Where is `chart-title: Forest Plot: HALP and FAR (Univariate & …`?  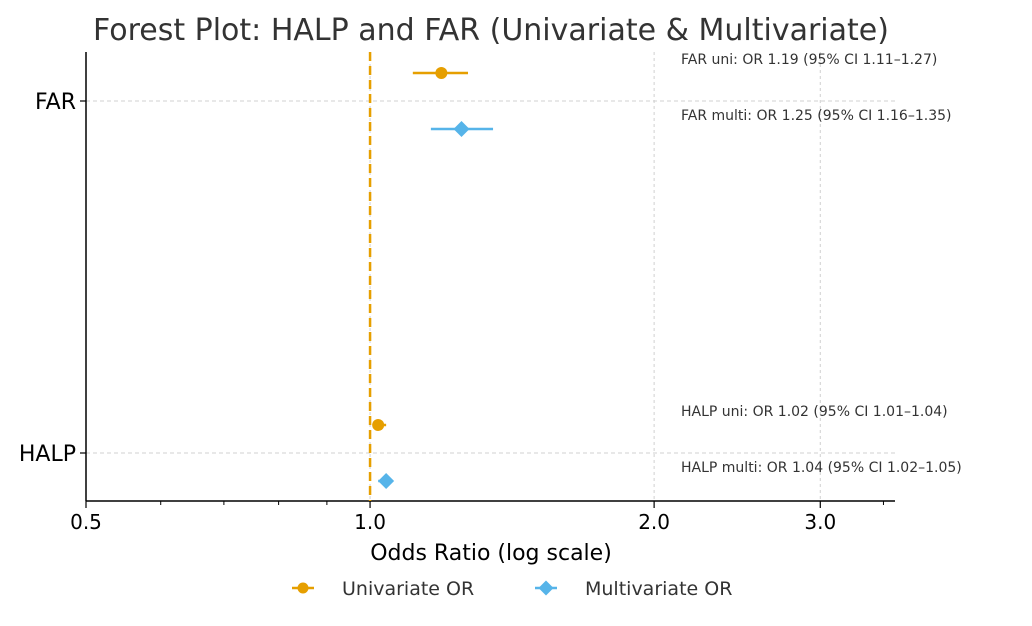 chart-title: Forest Plot: HALP and FAR (Univariate & … is located at coordinates (491, 30).